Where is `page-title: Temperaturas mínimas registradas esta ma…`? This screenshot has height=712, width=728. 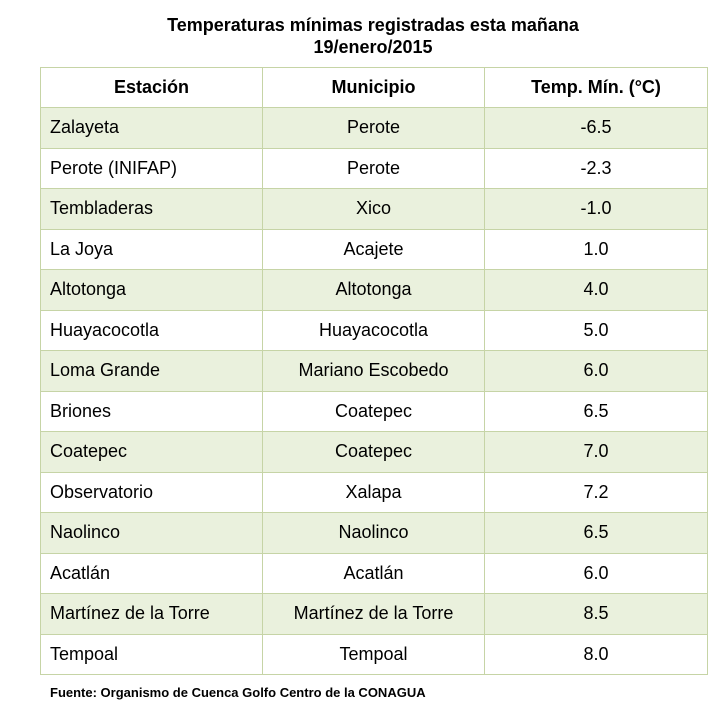
page-title: Temperaturas mínimas registradas esta ma… is located at coordinates (364, 36).